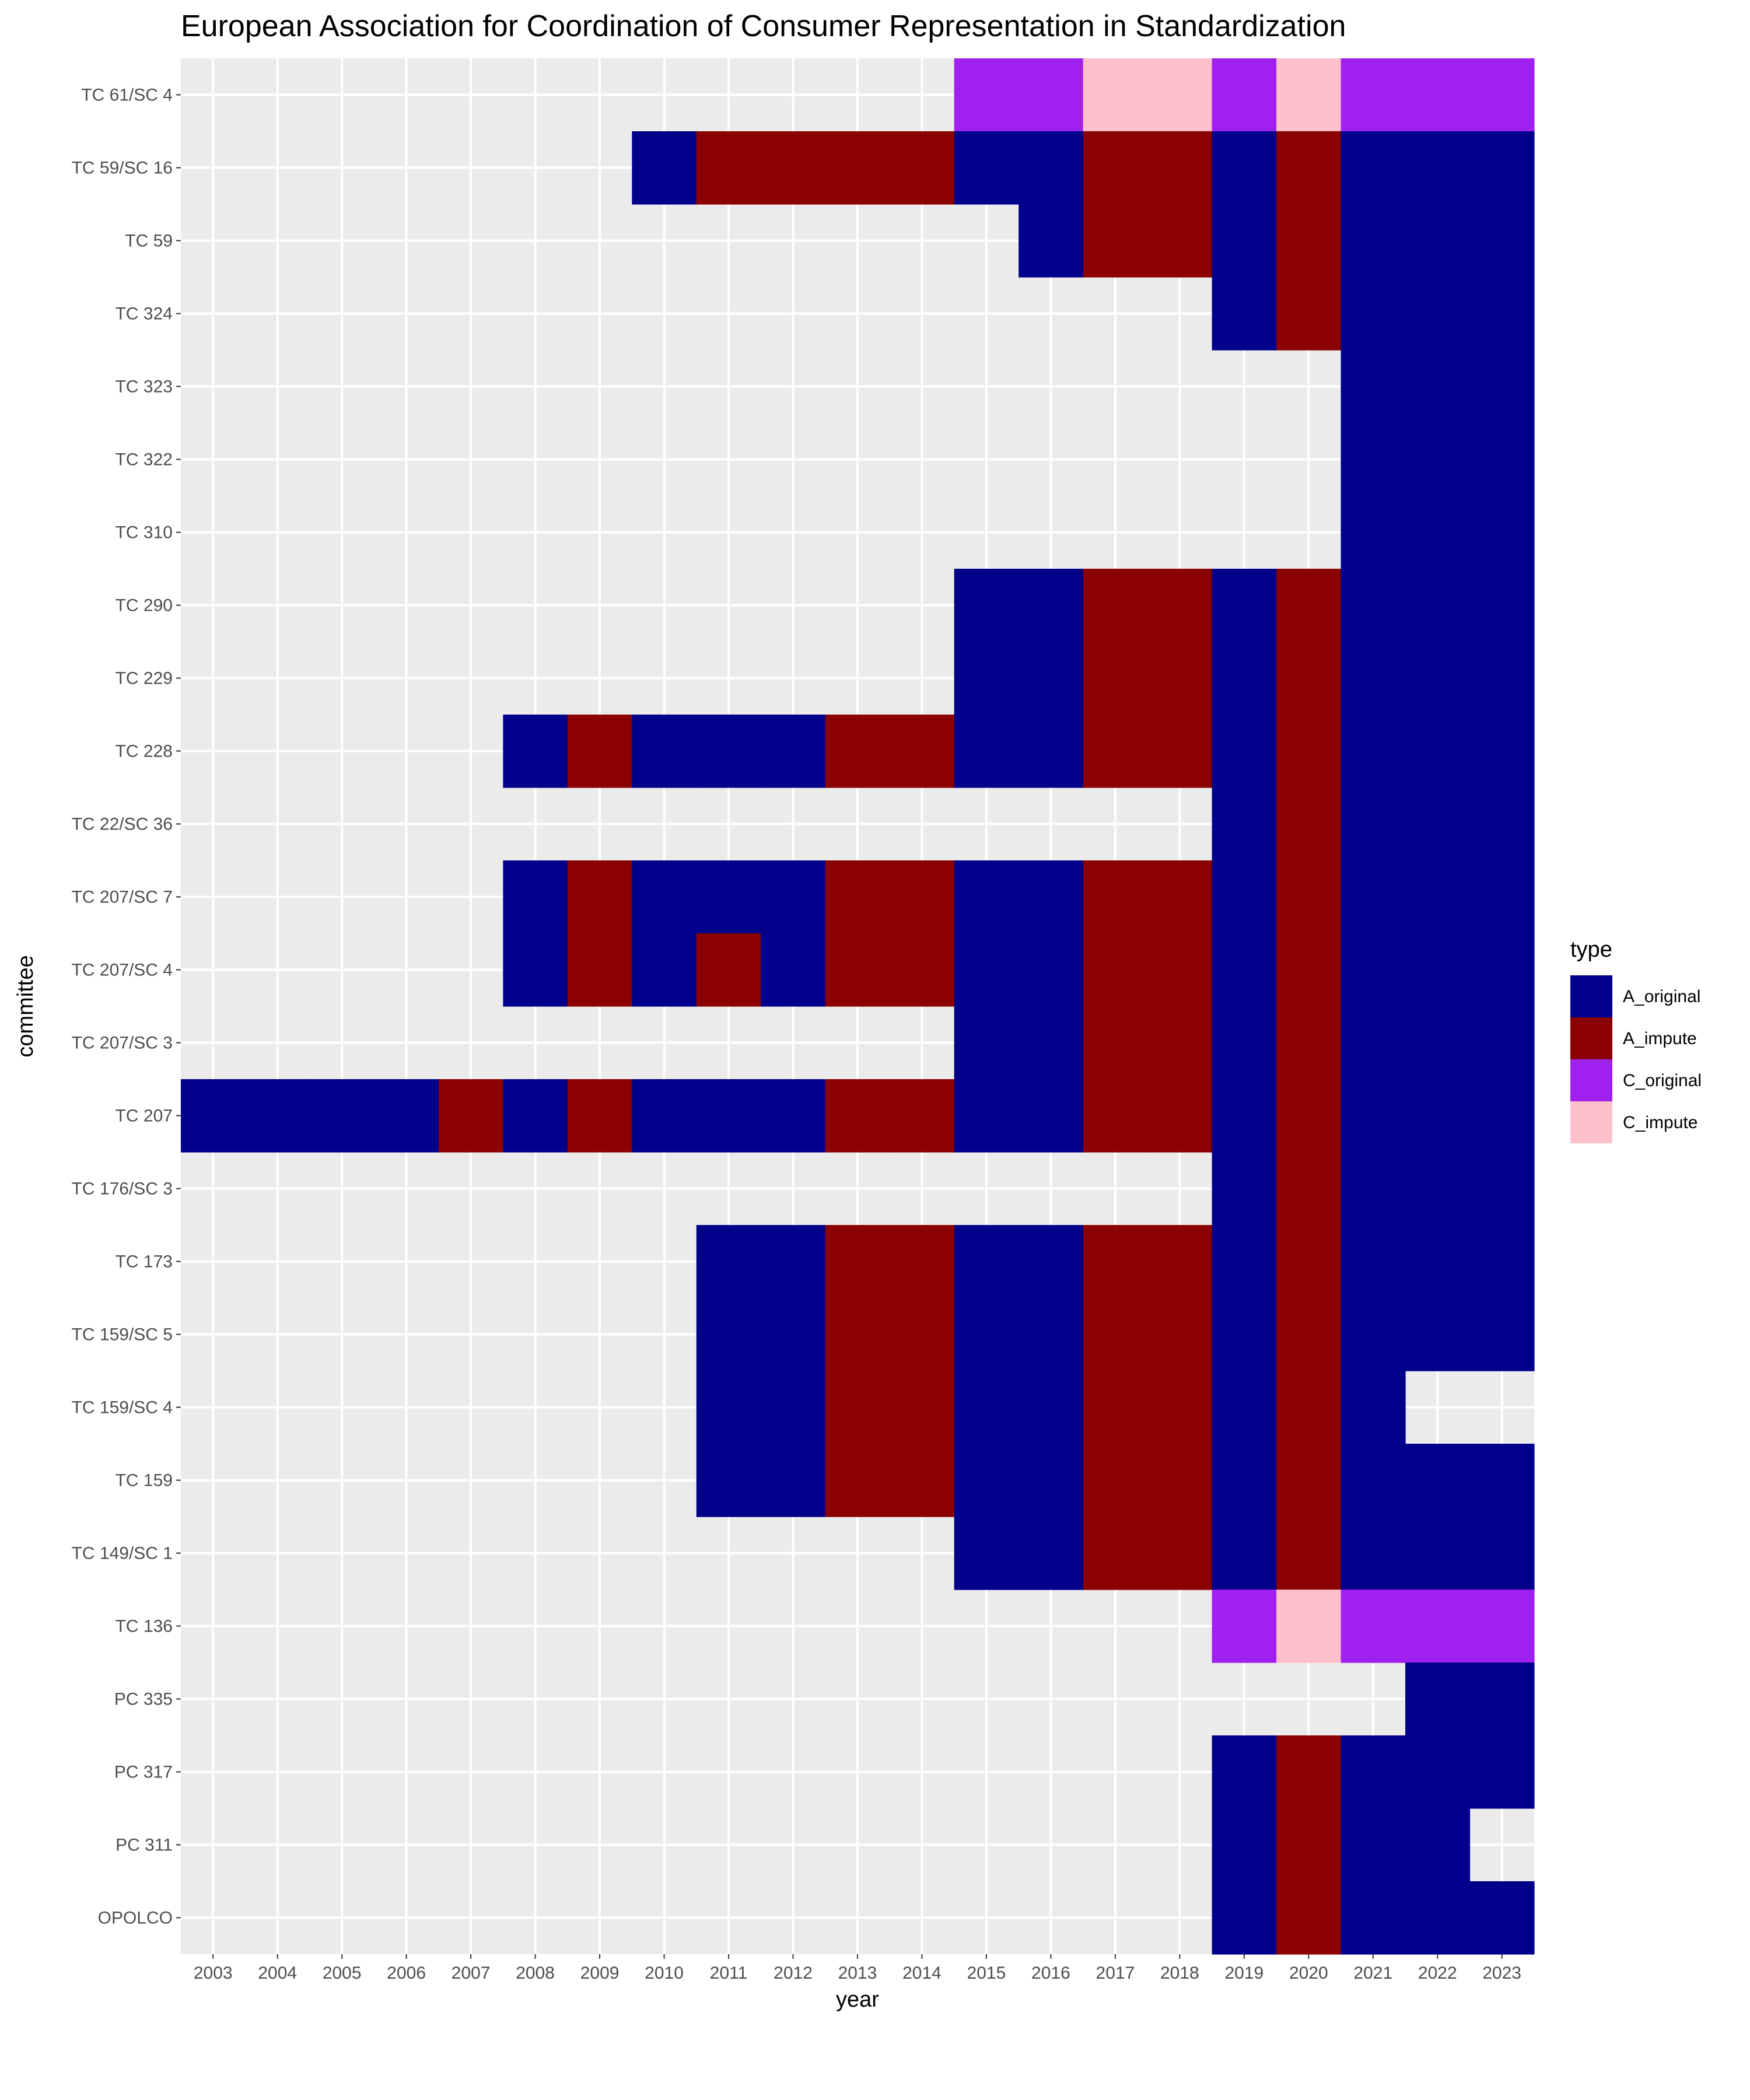  What do you see at coordinates (535, 1973) in the screenshot?
I see `x-tick-label: 2008` at bounding box center [535, 1973].